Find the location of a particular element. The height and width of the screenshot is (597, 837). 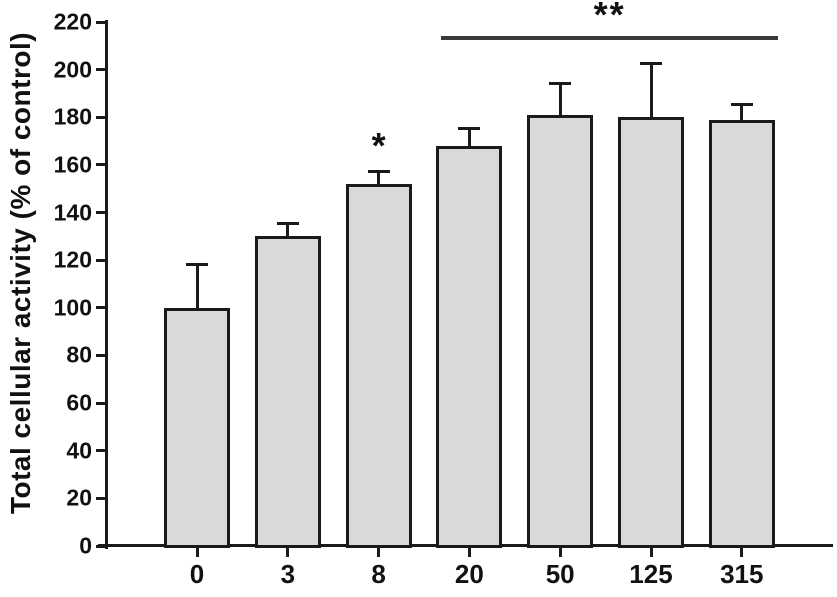

significance-bracket-line is located at coordinates (609, 38).